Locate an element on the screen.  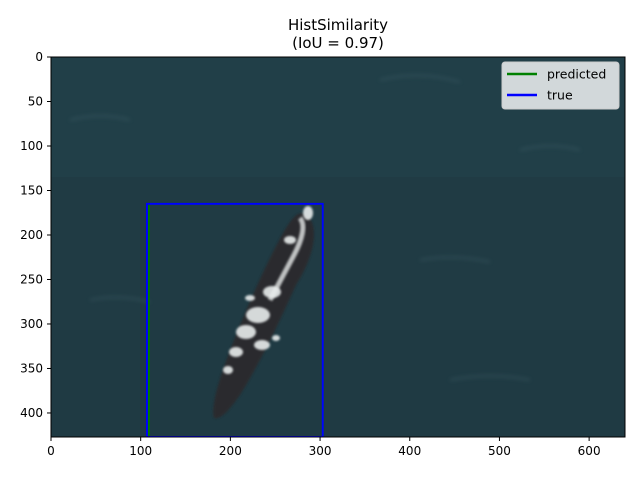
y-tick-label: 100 is located at coordinates (31, 146).